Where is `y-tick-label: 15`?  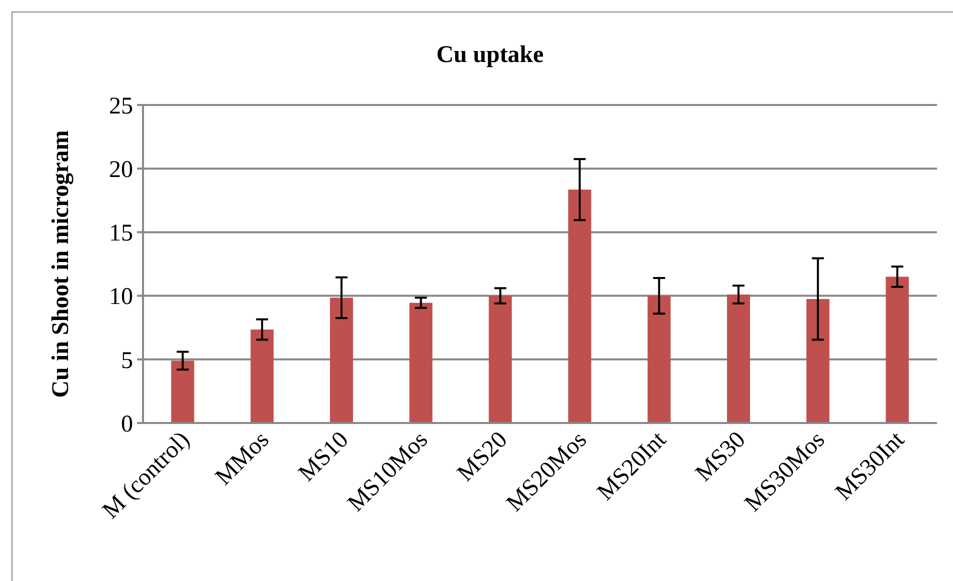 y-tick-label: 15 is located at coordinates (121, 233).